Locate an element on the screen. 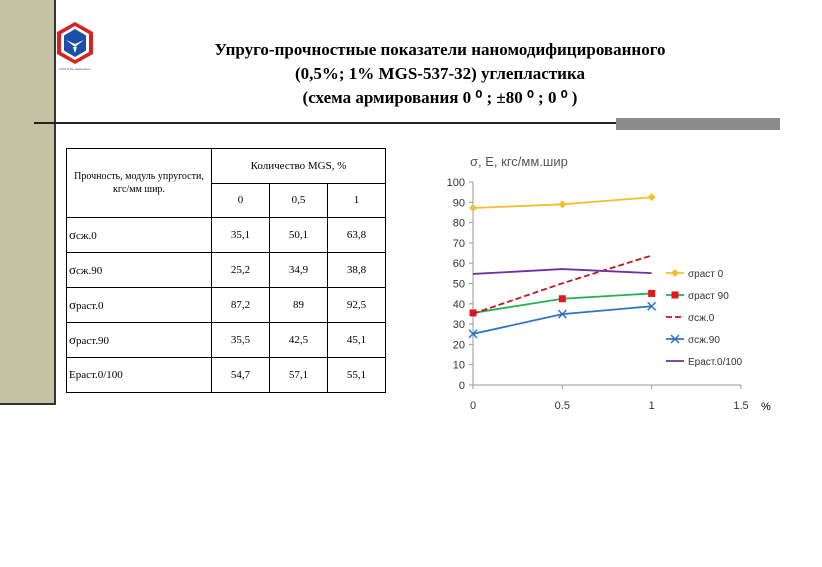 The image size is (822, 567). table-cell: 87,2 is located at coordinates (240, 305).